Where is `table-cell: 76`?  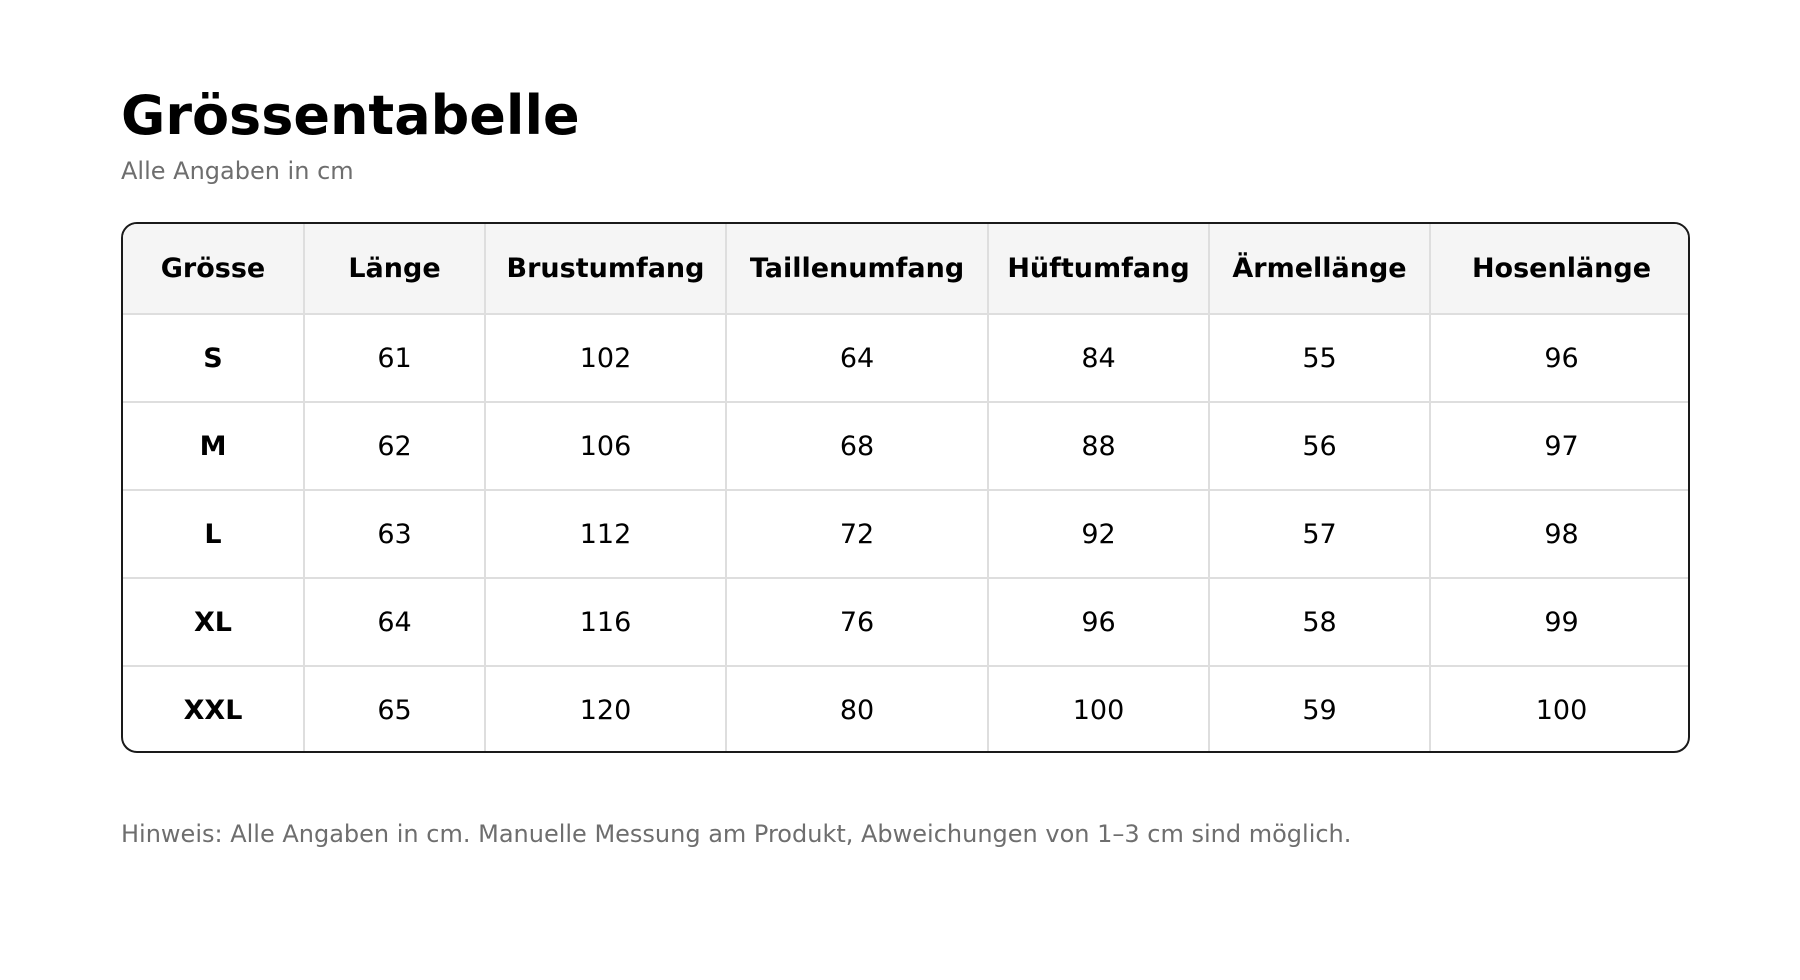
table-cell: 76 is located at coordinates (857, 622).